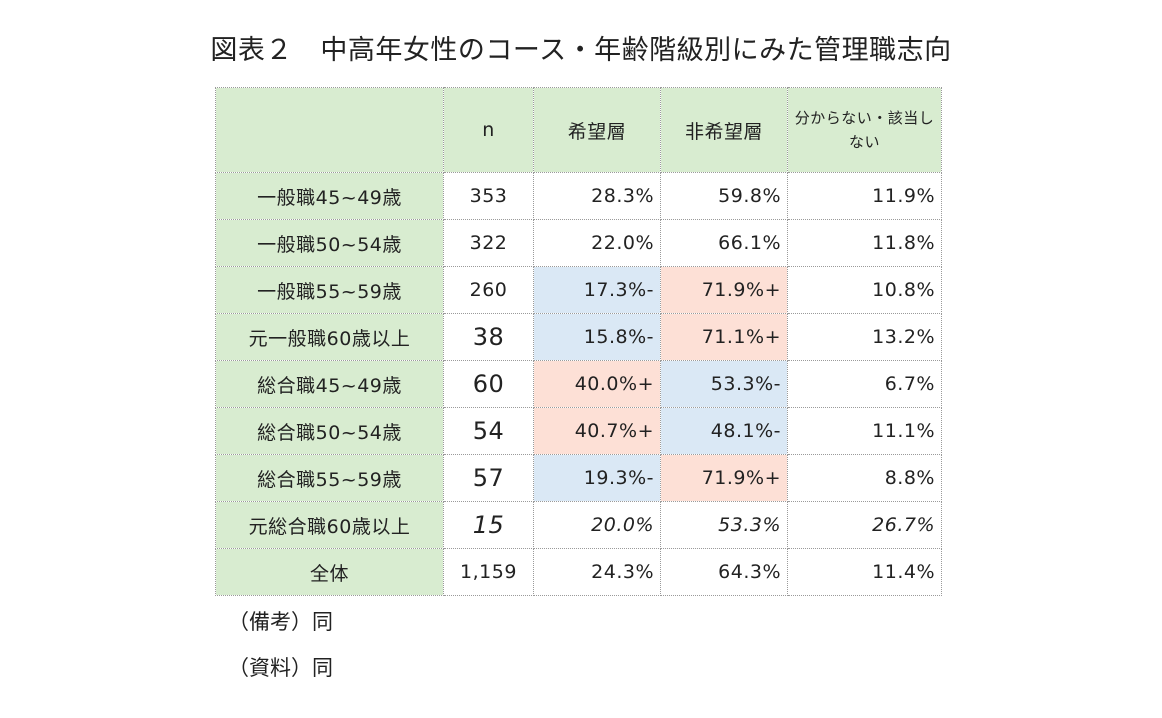 The image size is (1162, 718). I want to click on chart-title: 図表２ 中高年女性のコース・年齢階級別にみた管理職志向, so click(581, 50).